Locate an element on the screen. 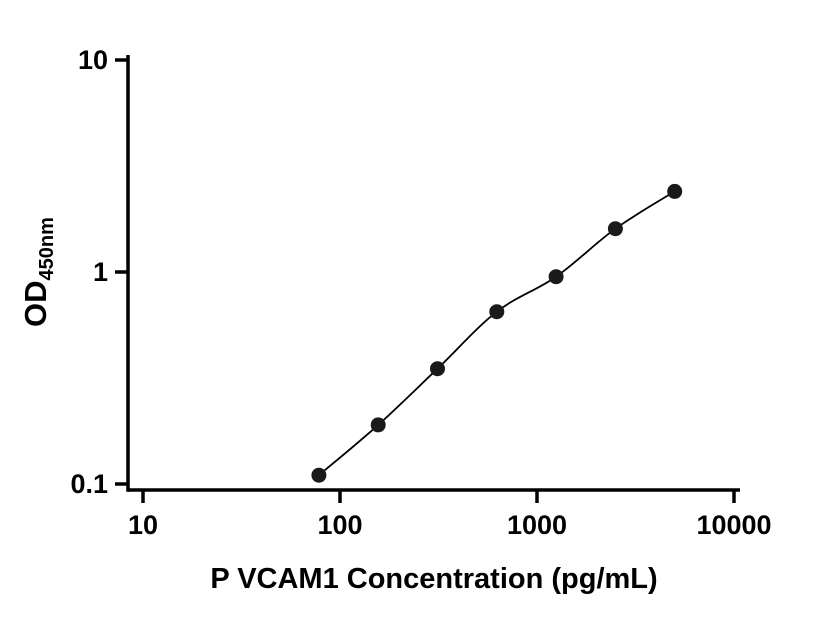  y-tick-label: 0.1 is located at coordinates (89, 484).